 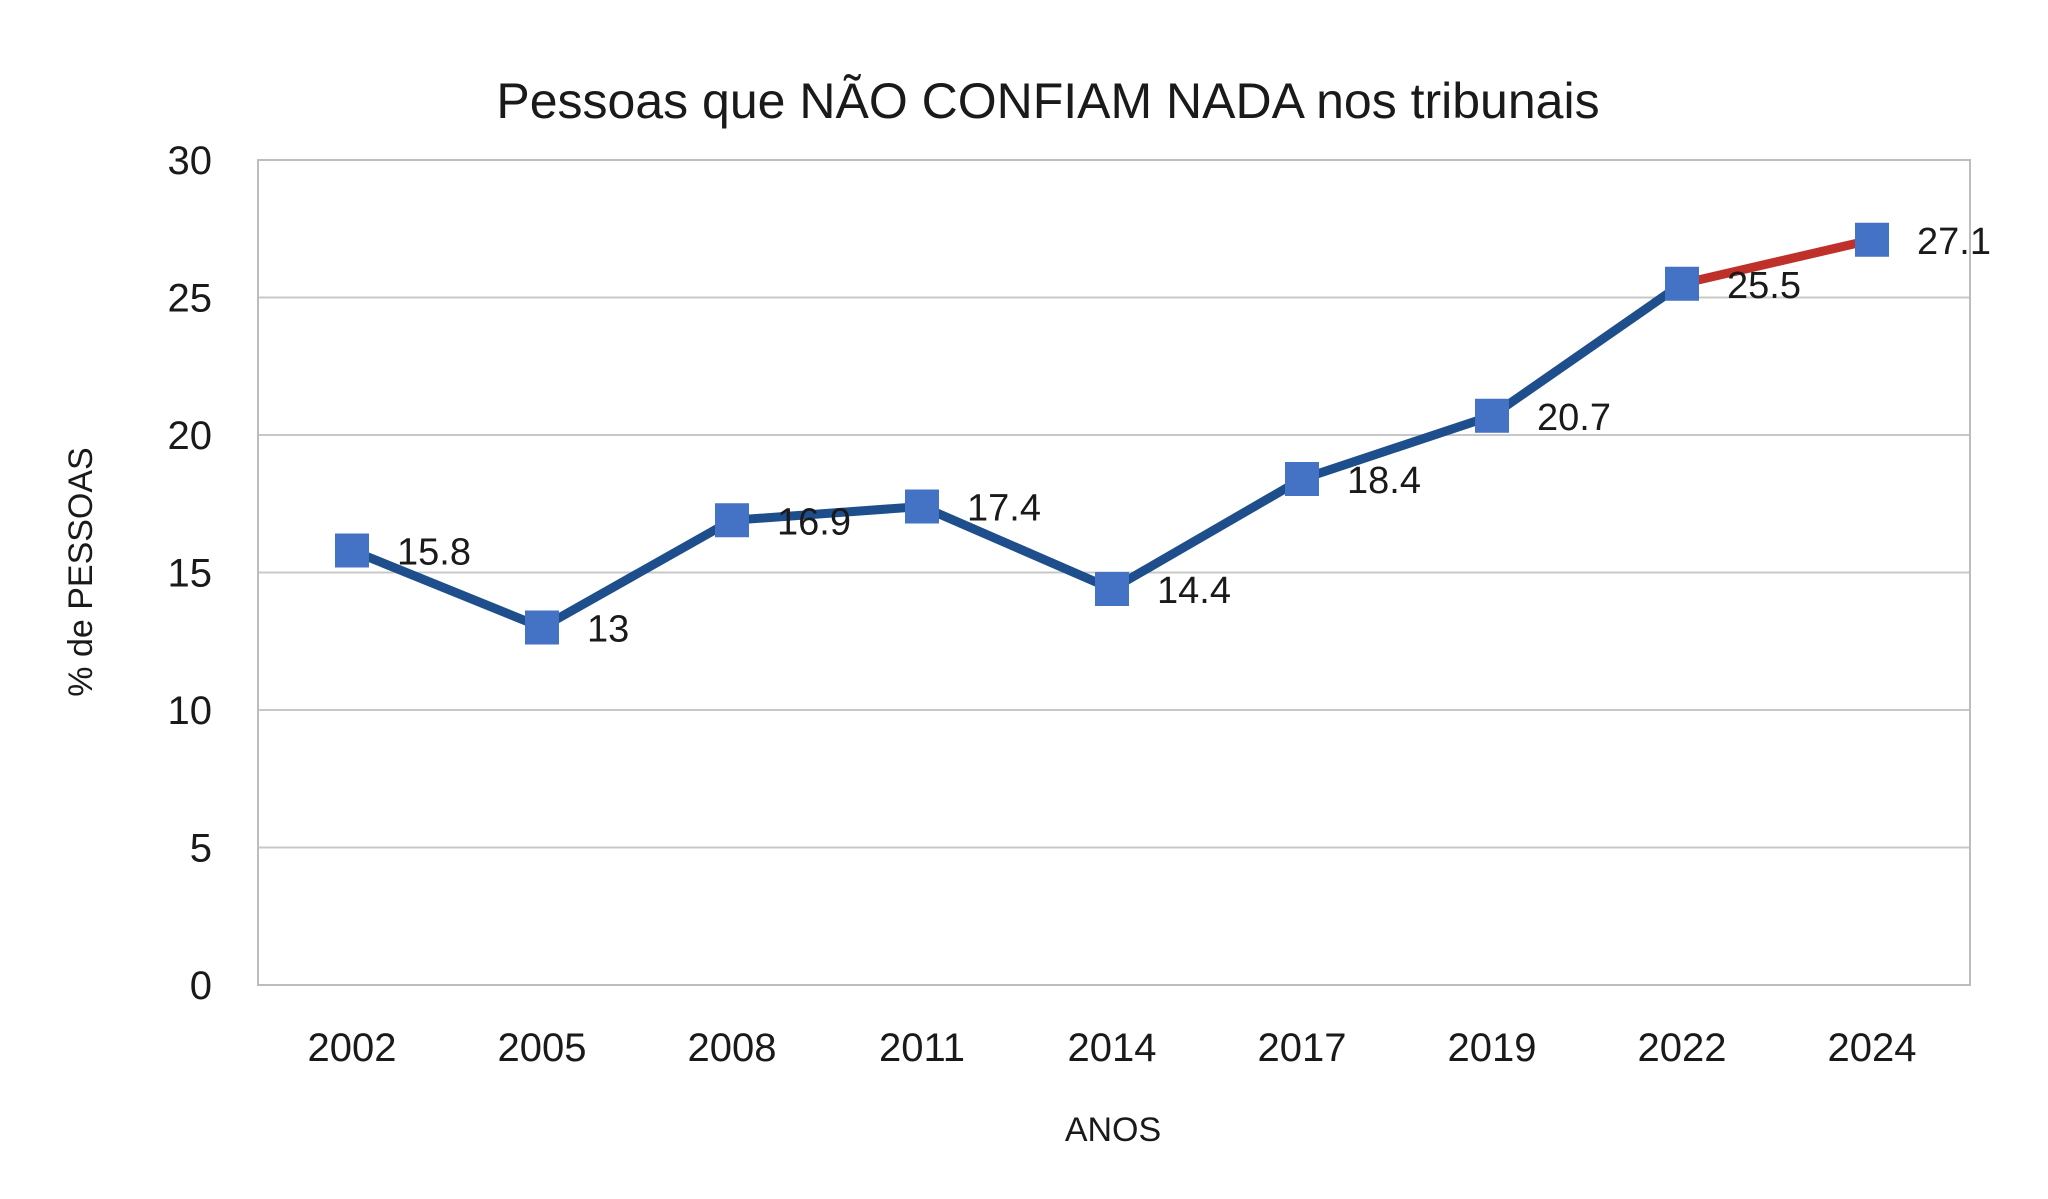 What do you see at coordinates (1954, 242) in the screenshot?
I see `data-point-label: 27.1` at bounding box center [1954, 242].